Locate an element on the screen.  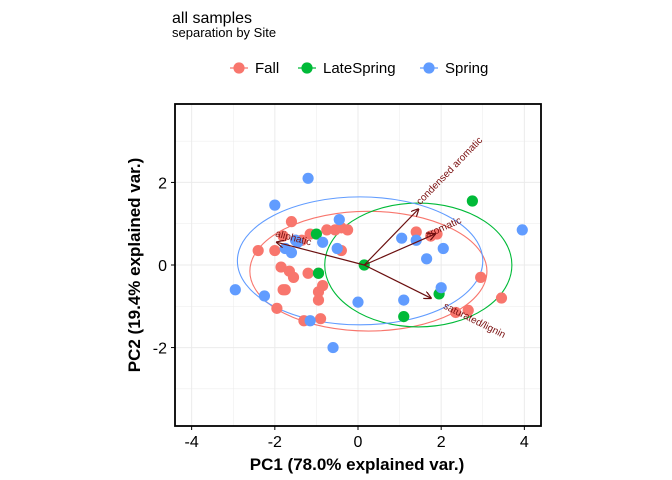
legend: Fall LateSpring Spring is located at coordinates (359, 68).